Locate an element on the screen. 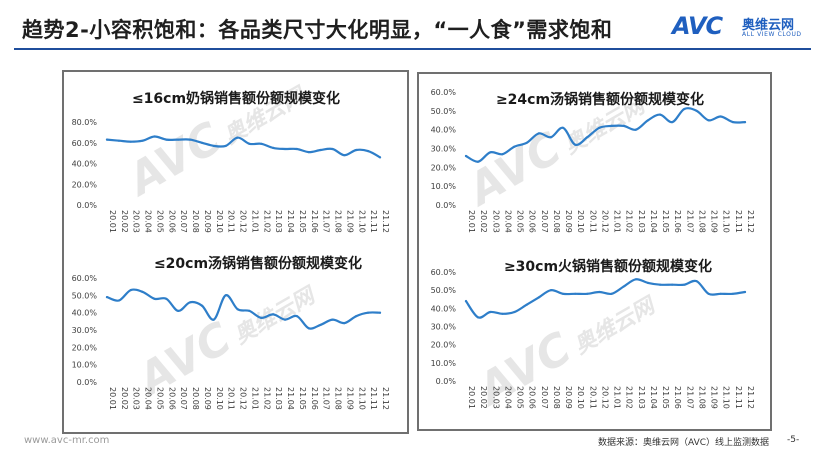 This screenshot has width=825, height=463. chart-title: ≥24cm汤锅销售额份额规模变化 is located at coordinates (600, 99).